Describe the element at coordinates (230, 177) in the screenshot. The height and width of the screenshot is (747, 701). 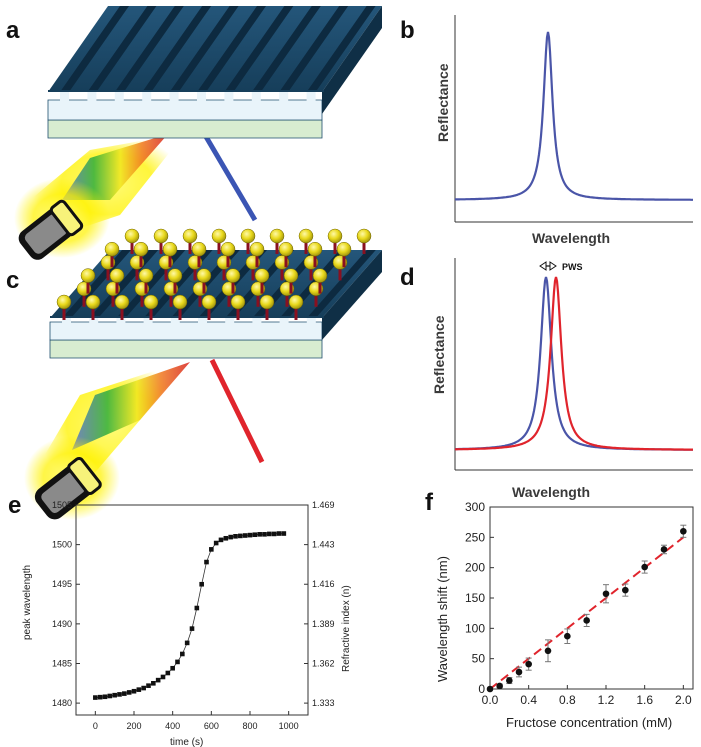
I see `reflected-ray-blue` at that location.